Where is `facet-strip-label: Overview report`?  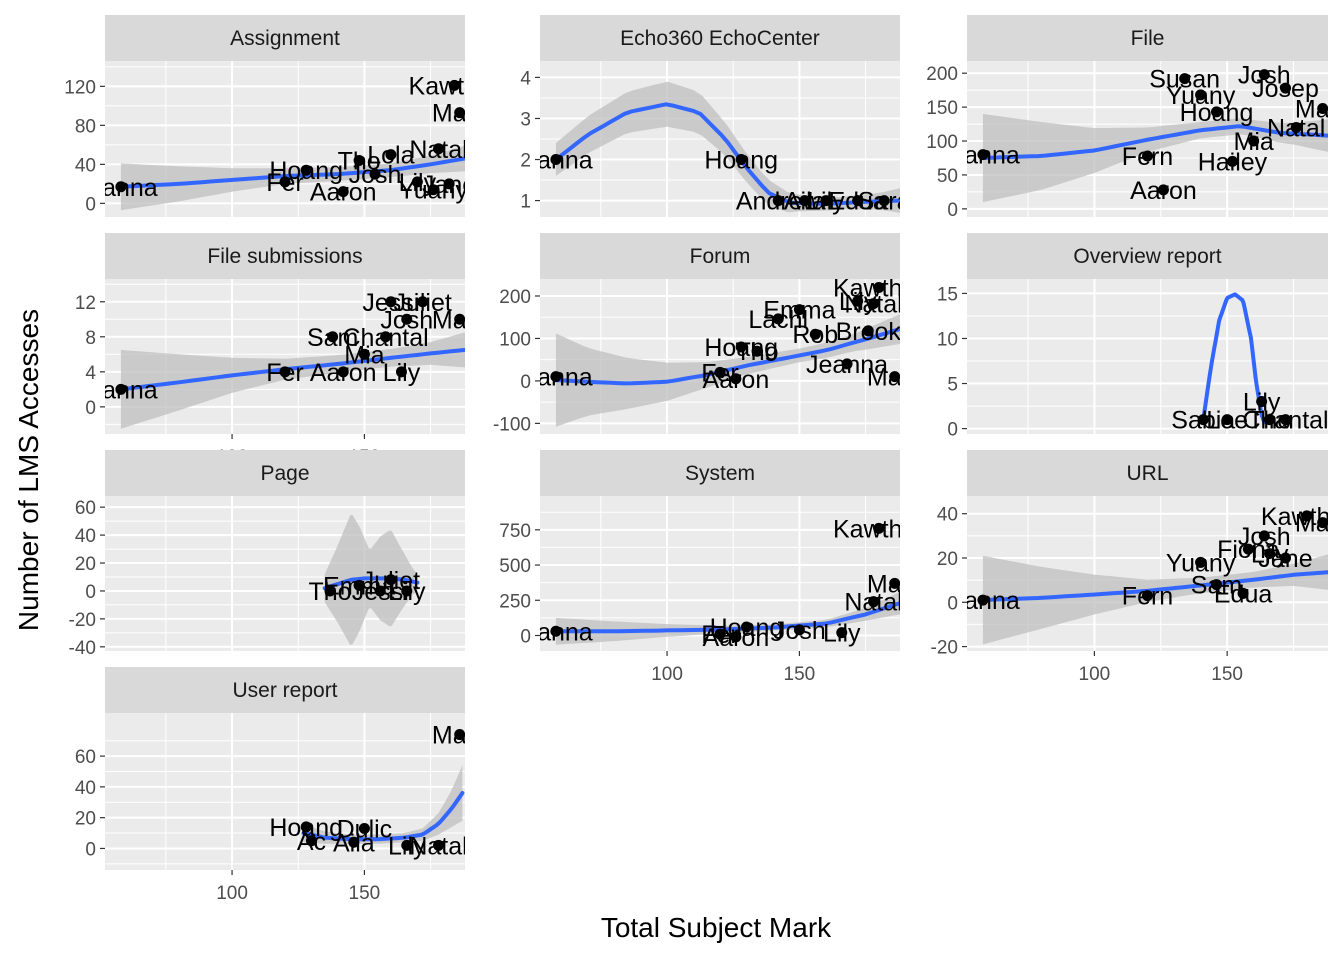
facet-strip-label: Overview report is located at coordinates (1147, 256).